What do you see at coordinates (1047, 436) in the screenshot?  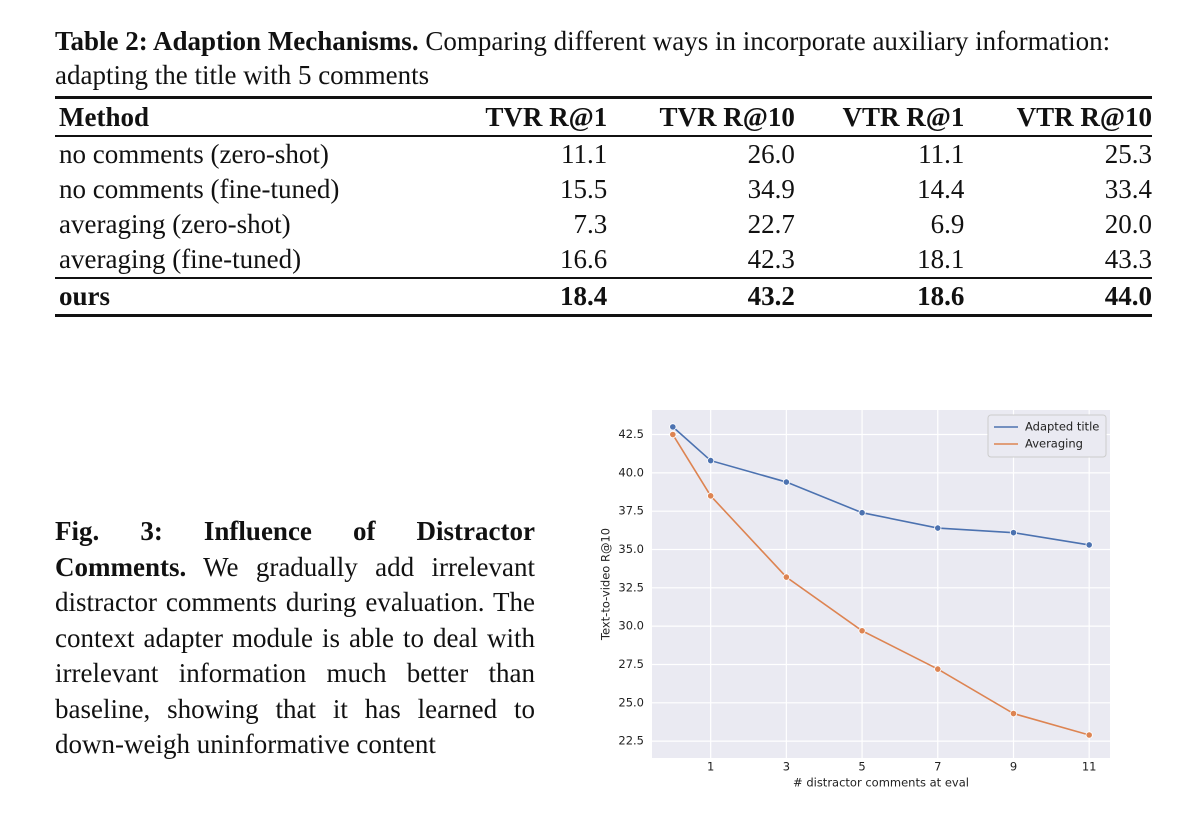 I see `legend-box` at bounding box center [1047, 436].